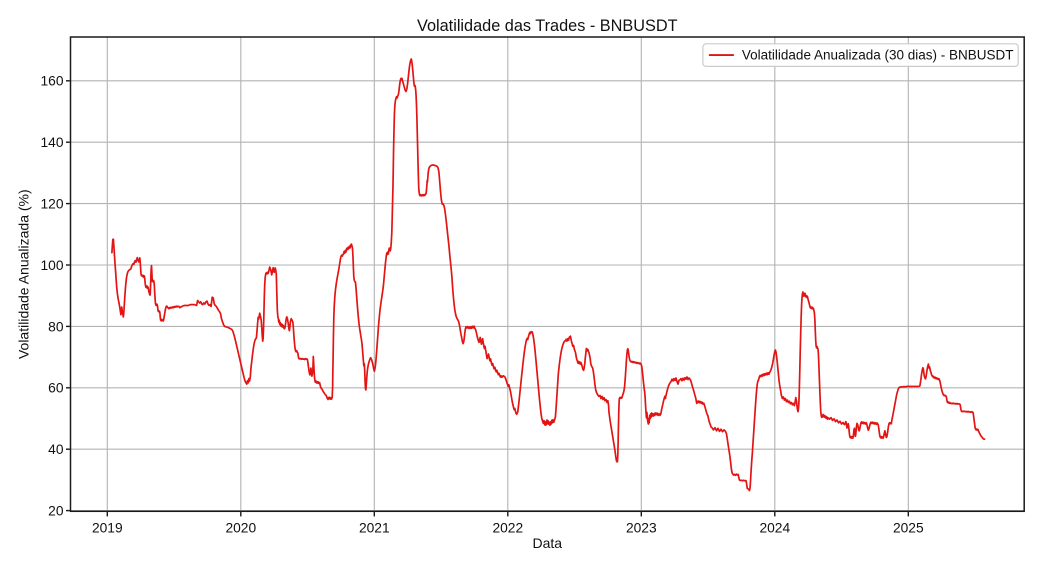 This screenshot has height=568, width=1057. Describe the element at coordinates (641, 528) in the screenshot. I see `svg-text: 2023` at that location.